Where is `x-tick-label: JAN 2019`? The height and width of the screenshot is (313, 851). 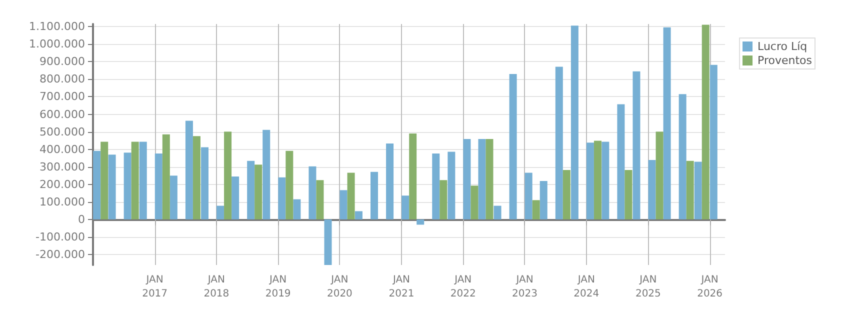 x-tick-label: JAN 2019 is located at coordinates (278, 287).